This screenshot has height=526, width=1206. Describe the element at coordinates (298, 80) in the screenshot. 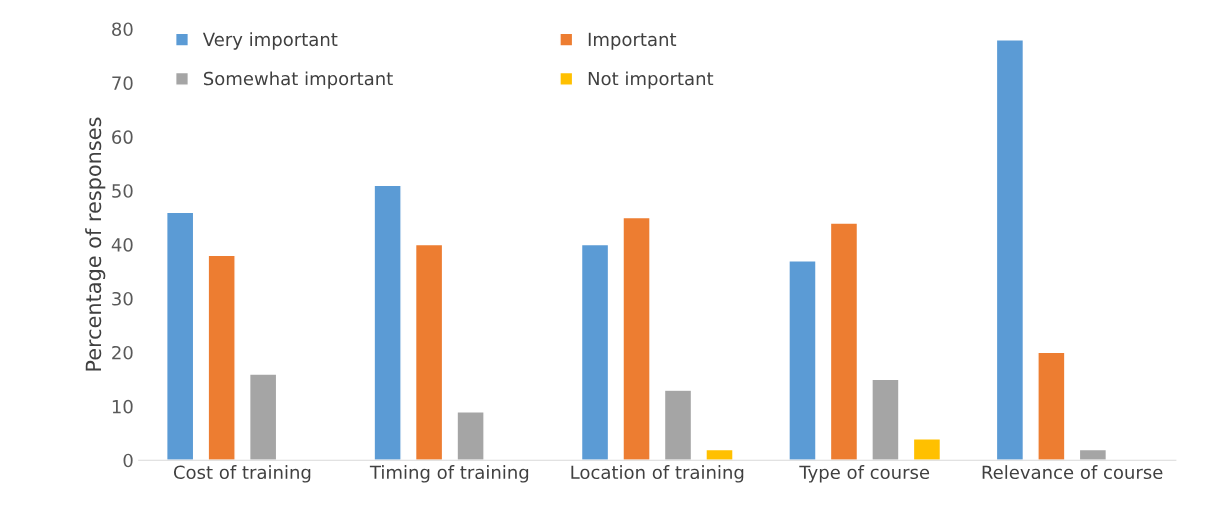

I see `legend-label: Somewhat important` at that location.